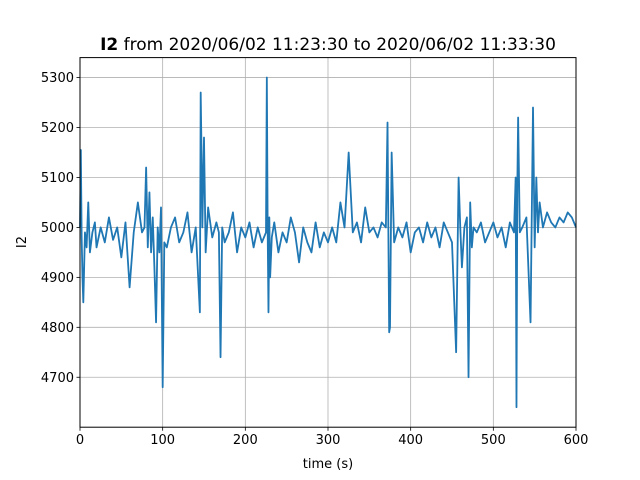 The image size is (640, 480). What do you see at coordinates (493, 440) in the screenshot?
I see `x-tick-label: 500` at bounding box center [493, 440].